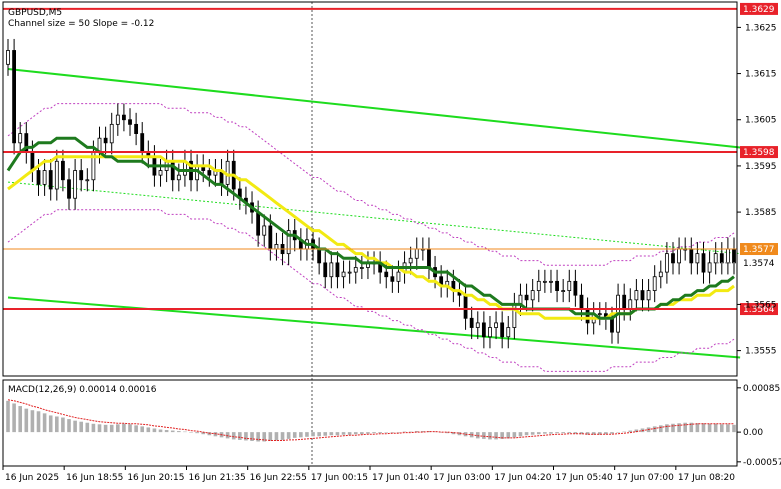 This screenshot has height=489, width=781. Describe the element at coordinates (761, 305) in the screenshot. I see `price-tick-label: 1.3565` at that location.